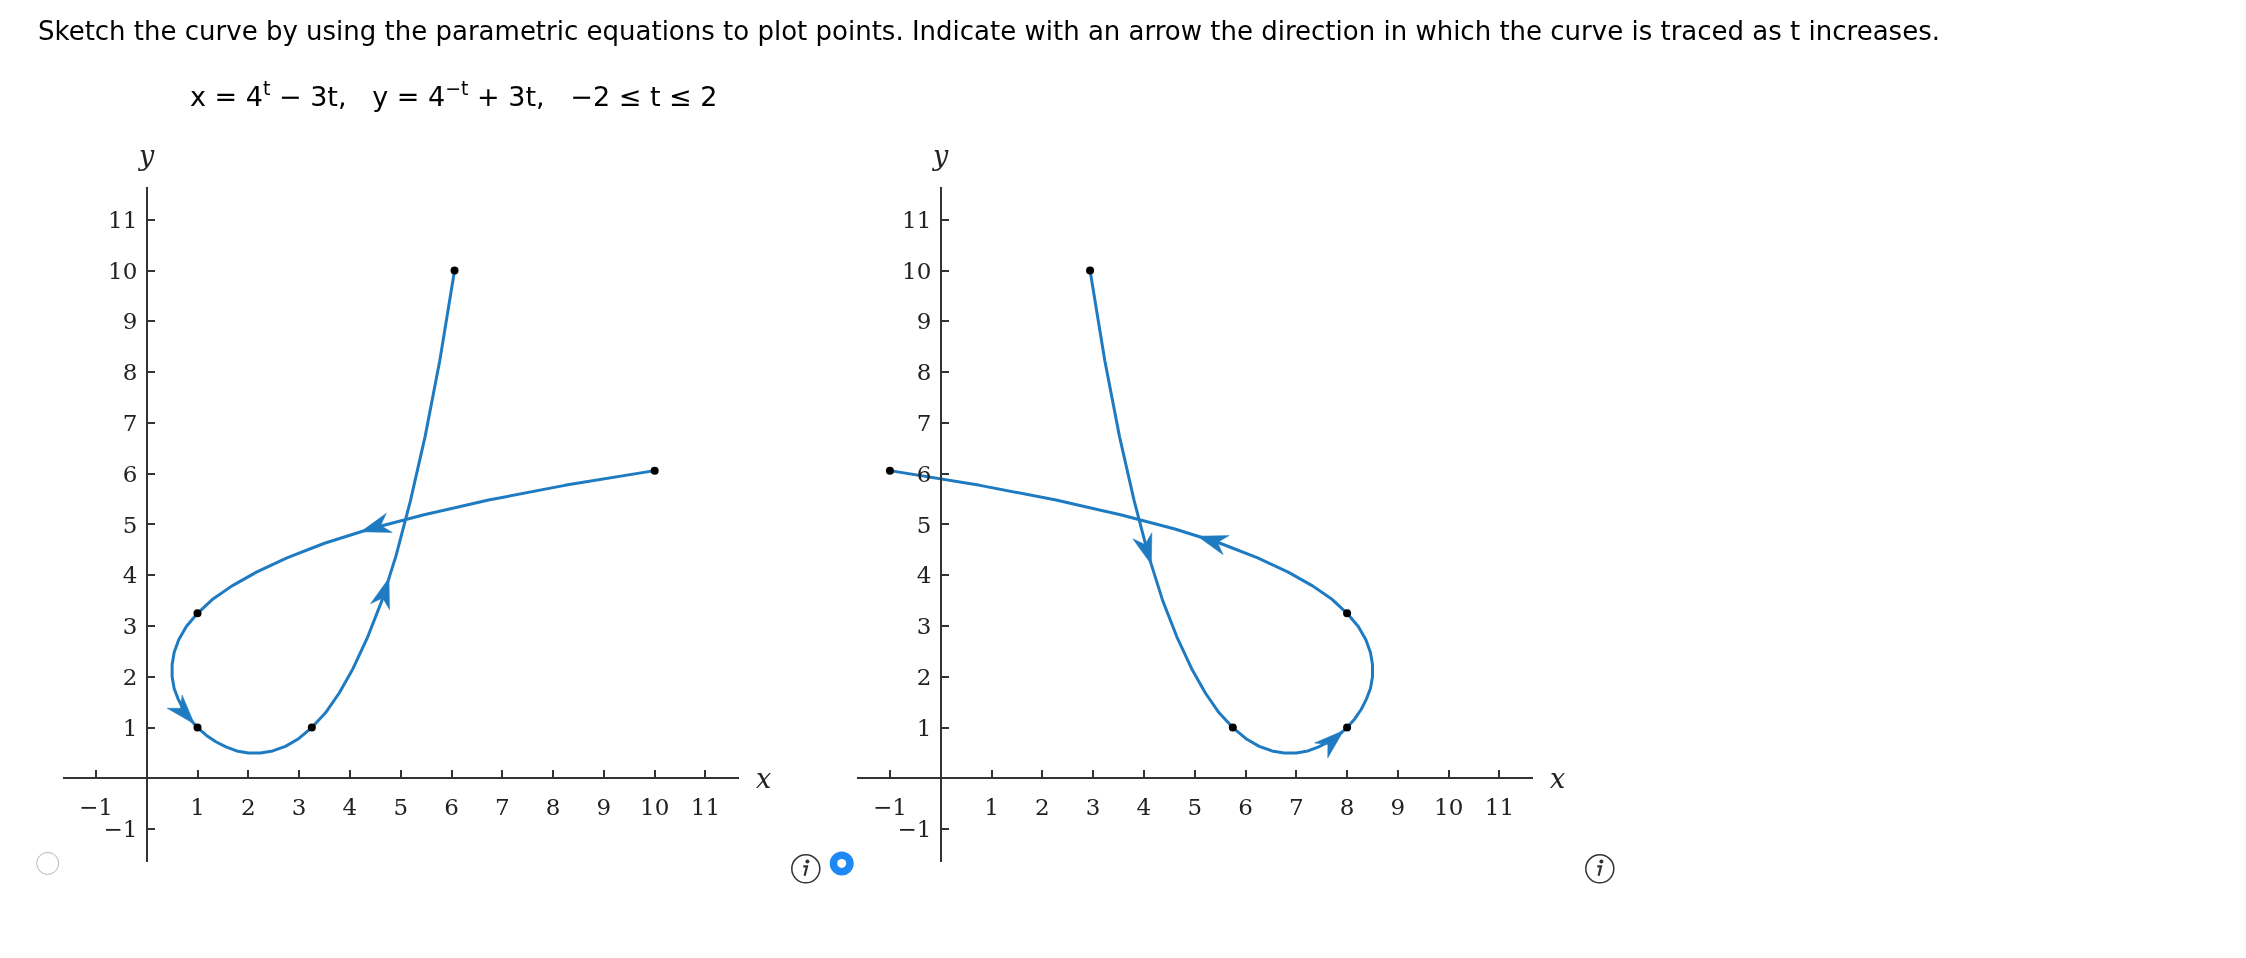 The height and width of the screenshot is (958, 2246). Describe the element at coordinates (454, 95) in the screenshot. I see `chart-subtitle: x = 4$^{t}$ − 3t, y = 4$^{−t}$ + 3t, −2 ≤ t ≤ 2` at that location.